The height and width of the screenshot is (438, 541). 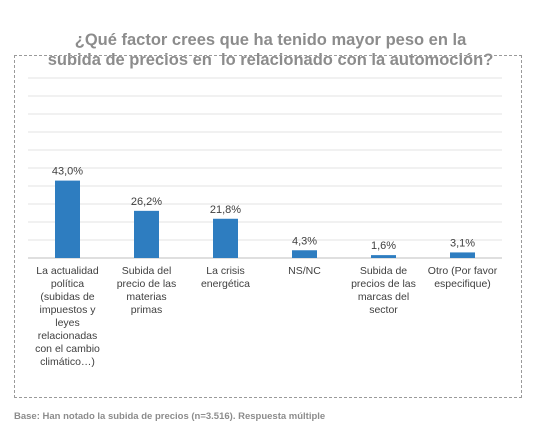 What do you see at coordinates (67, 172) in the screenshot?
I see `value-label: 43,0%` at bounding box center [67, 172].